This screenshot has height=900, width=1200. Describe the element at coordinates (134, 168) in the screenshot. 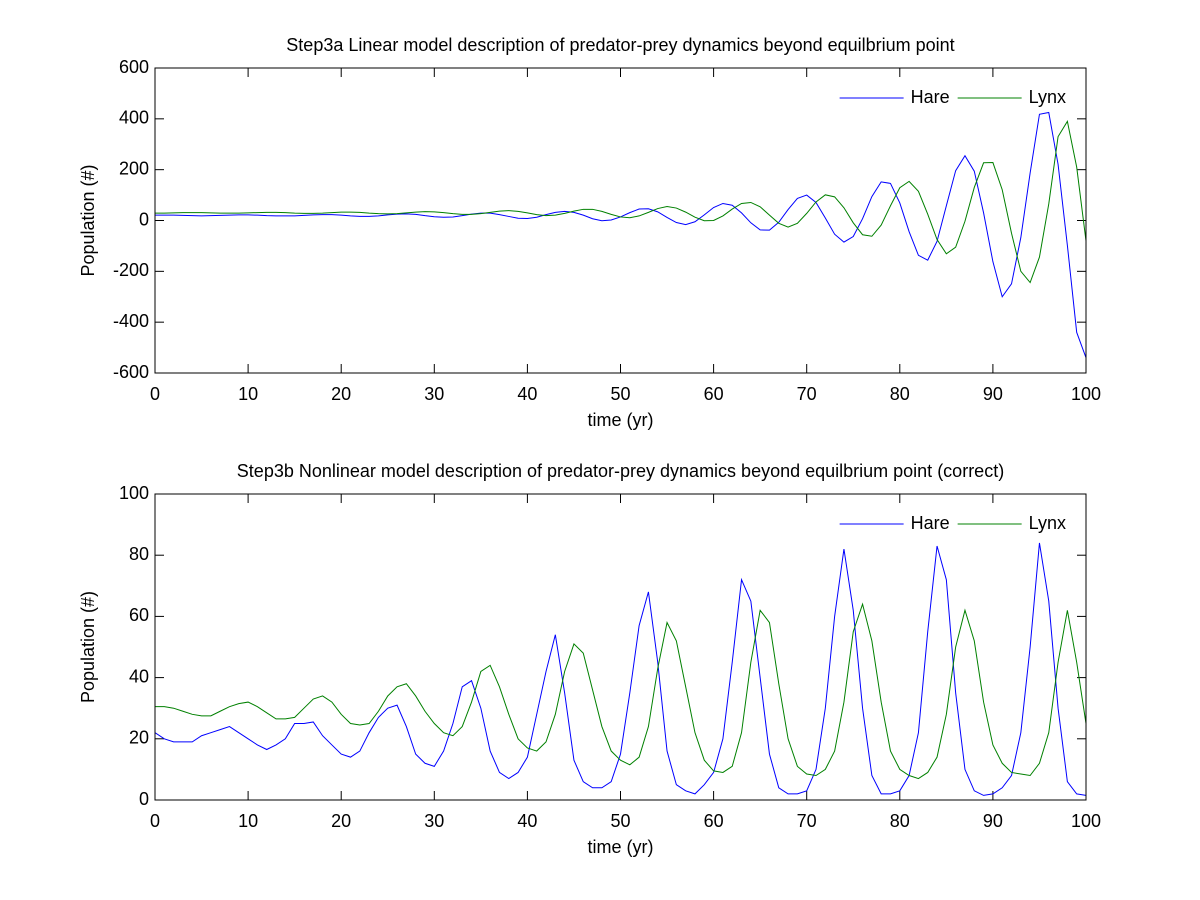

I see `y-tick-label: 200` at that location.